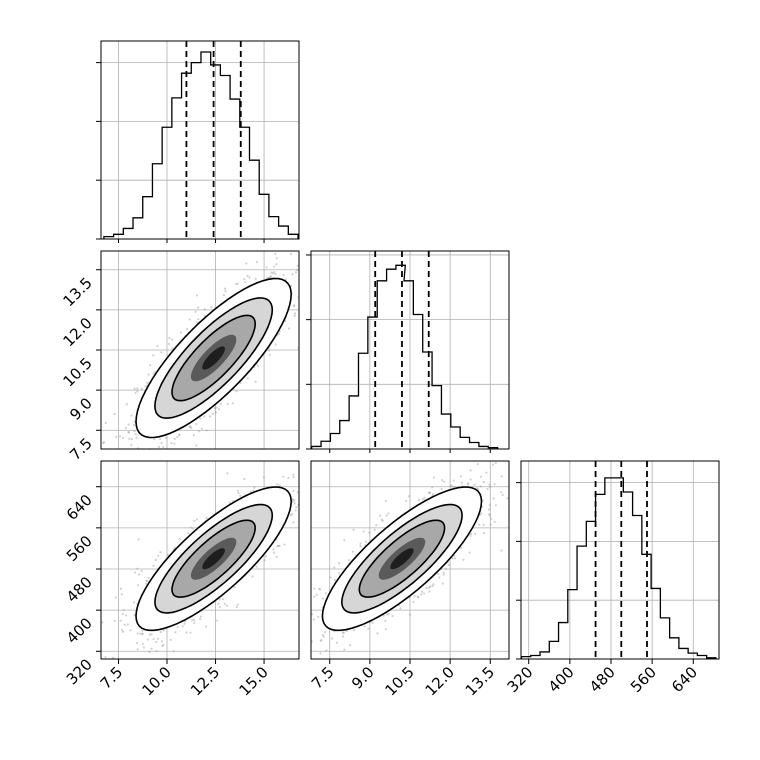 Image resolution: width=760 pixels, height=760 pixels. Describe the element at coordinates (77, 332) in the screenshot. I see `y-tick-label: 12.0` at that location.